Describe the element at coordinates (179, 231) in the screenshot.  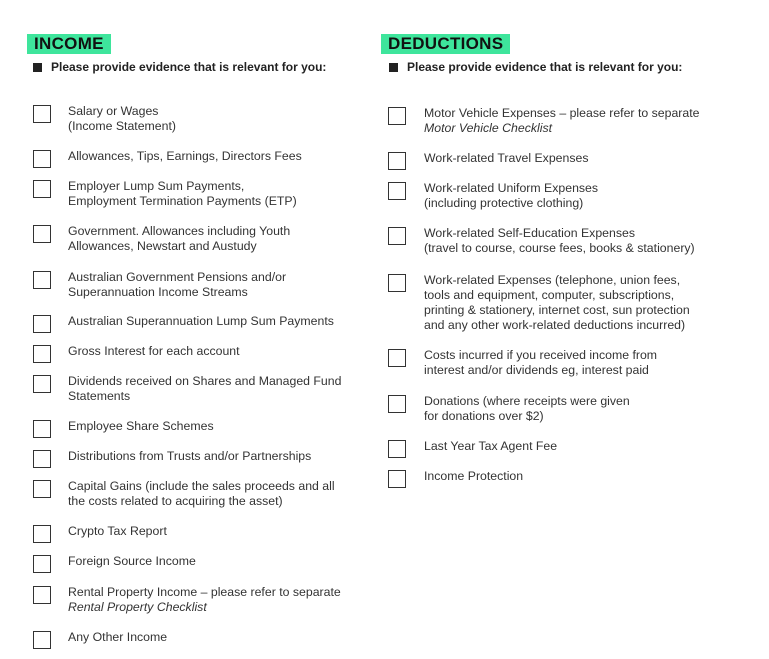
I see `item-text: Government. Allowances including Youth` at that location.